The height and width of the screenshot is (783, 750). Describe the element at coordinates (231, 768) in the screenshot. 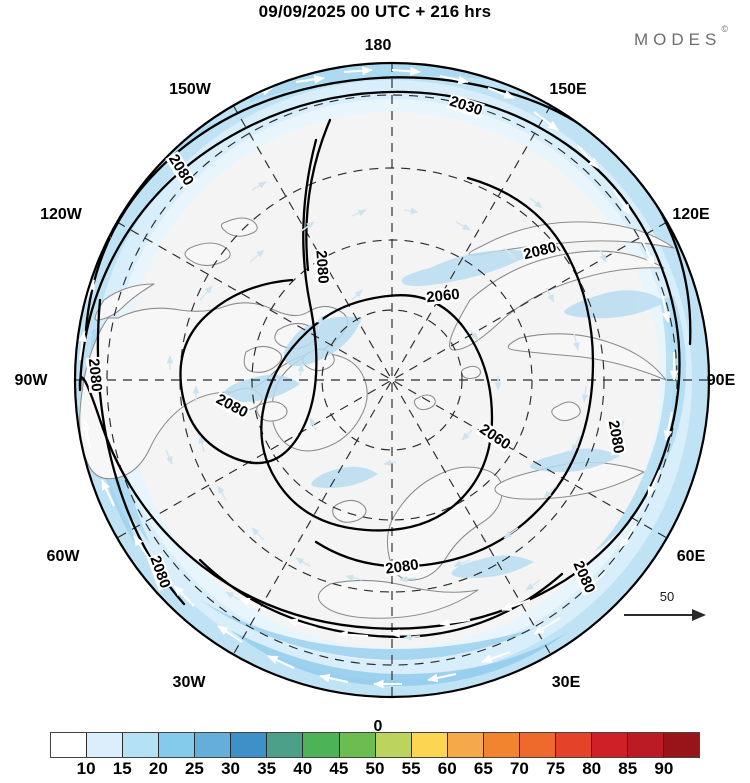

I see `colorbar-tick: 30` at that location.